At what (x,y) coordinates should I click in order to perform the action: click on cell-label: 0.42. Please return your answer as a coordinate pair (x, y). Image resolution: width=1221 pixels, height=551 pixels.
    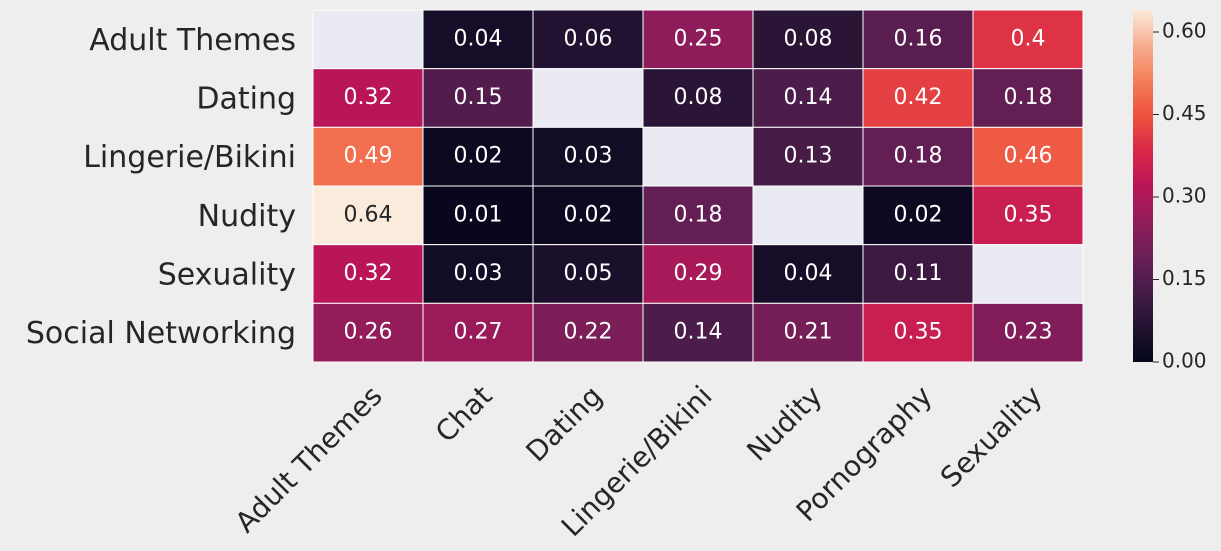
    Looking at the image, I should click on (918, 97).